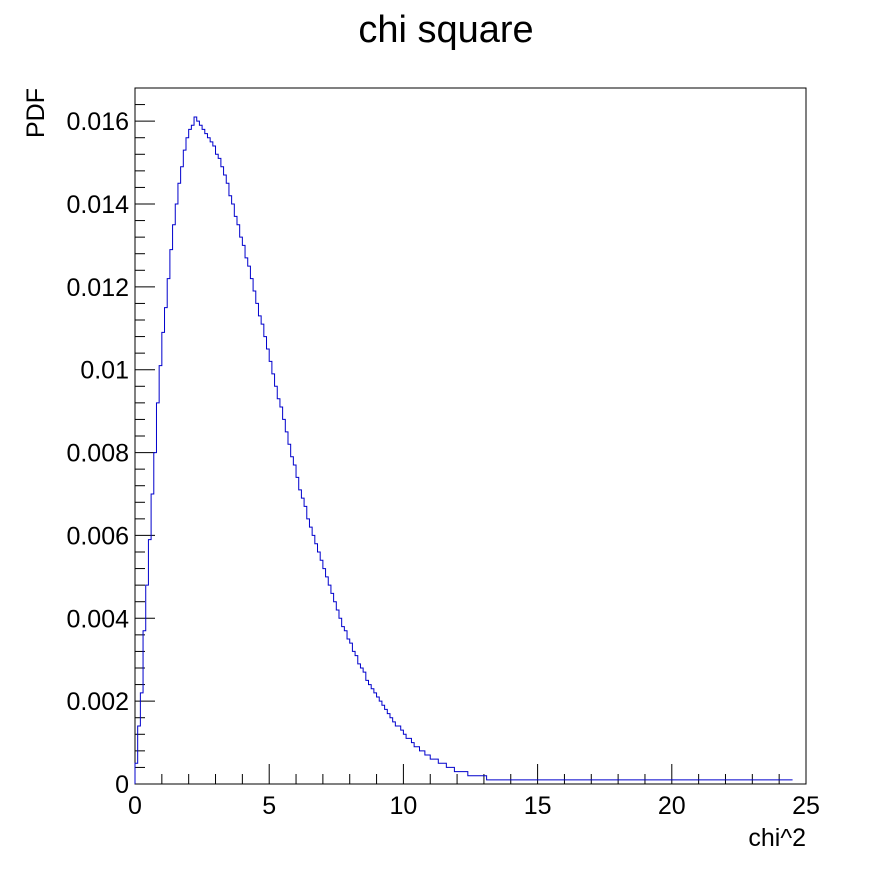 Image resolution: width=896 pixels, height=872 pixels. What do you see at coordinates (135, 806) in the screenshot?
I see `x-tick-label: 0` at bounding box center [135, 806].